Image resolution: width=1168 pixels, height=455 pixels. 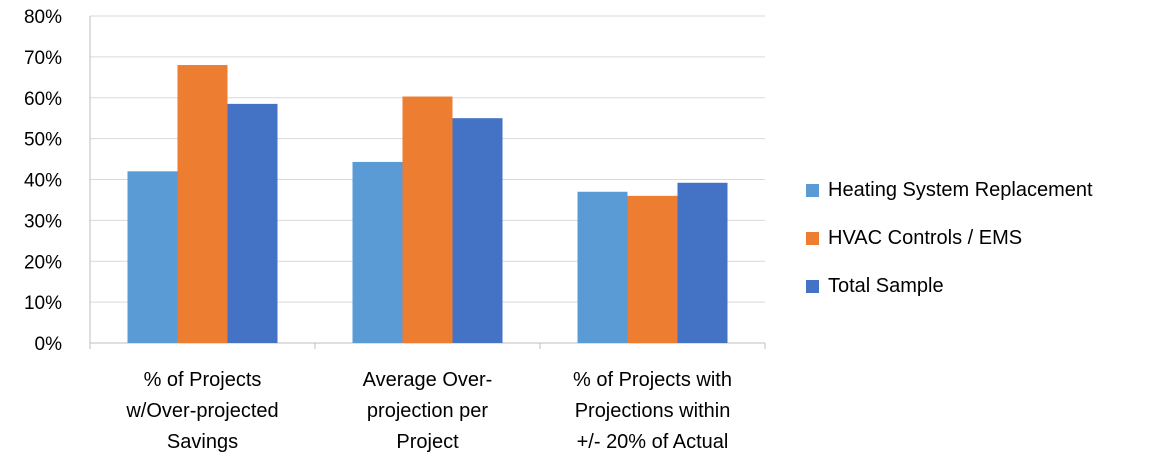 I want to click on y-tick-label: 70%, so click(x=43, y=58).